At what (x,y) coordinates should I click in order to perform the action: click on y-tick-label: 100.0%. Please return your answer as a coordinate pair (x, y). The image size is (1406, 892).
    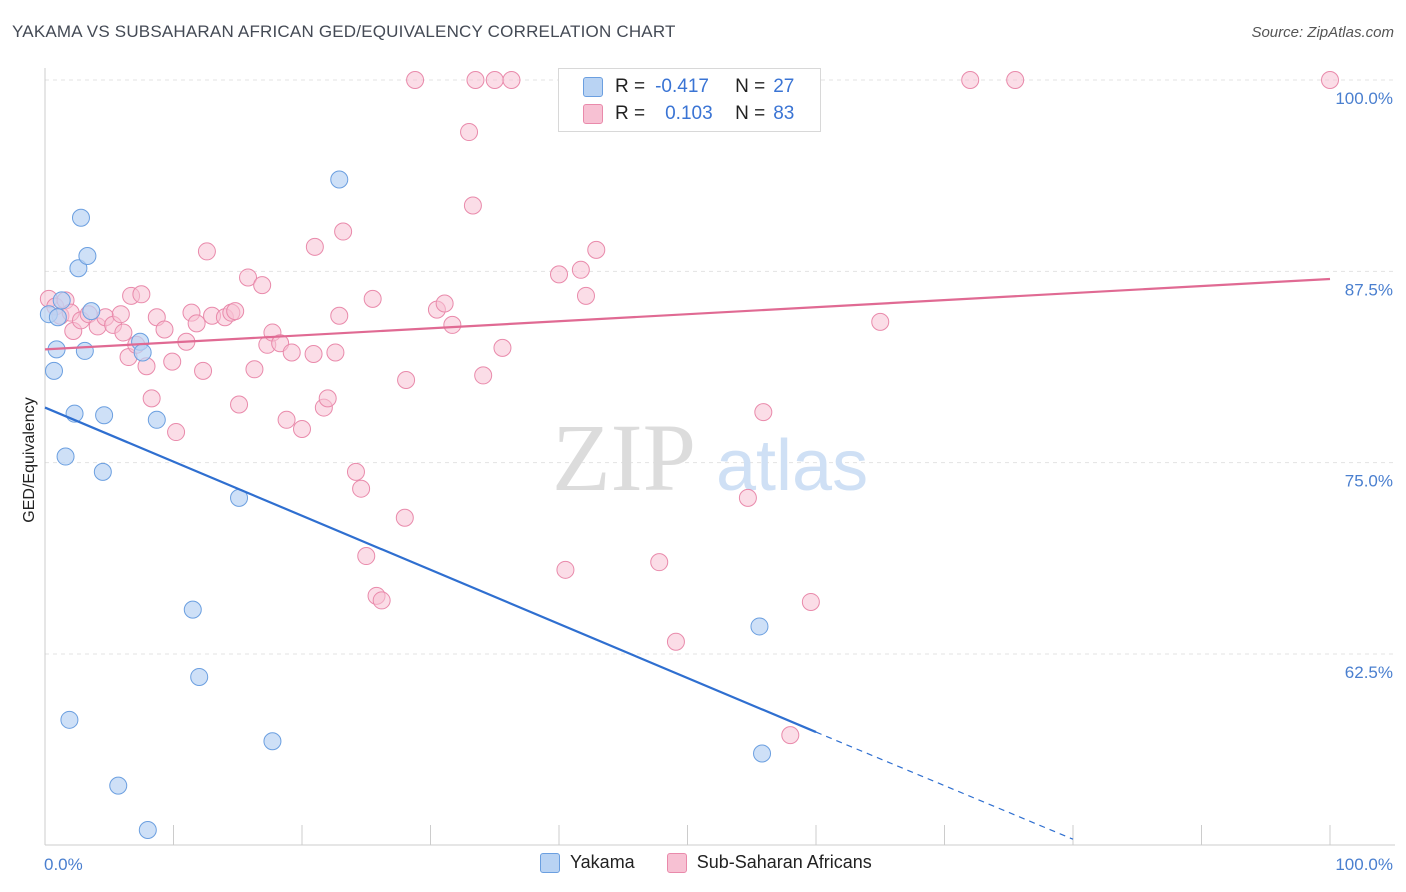
    Looking at the image, I should click on (1364, 98).